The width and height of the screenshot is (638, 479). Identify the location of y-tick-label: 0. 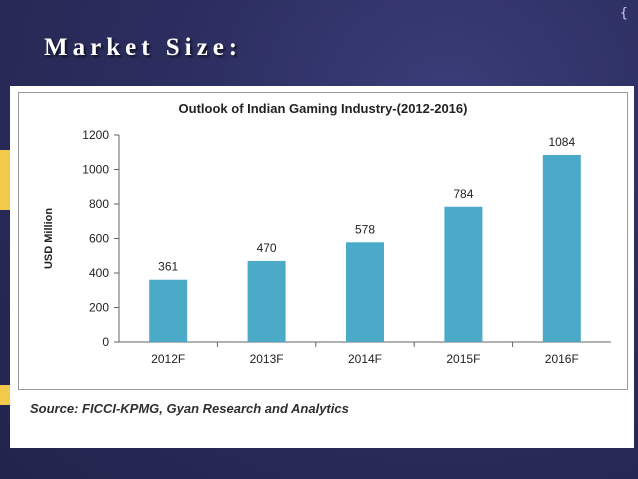
(105, 342).